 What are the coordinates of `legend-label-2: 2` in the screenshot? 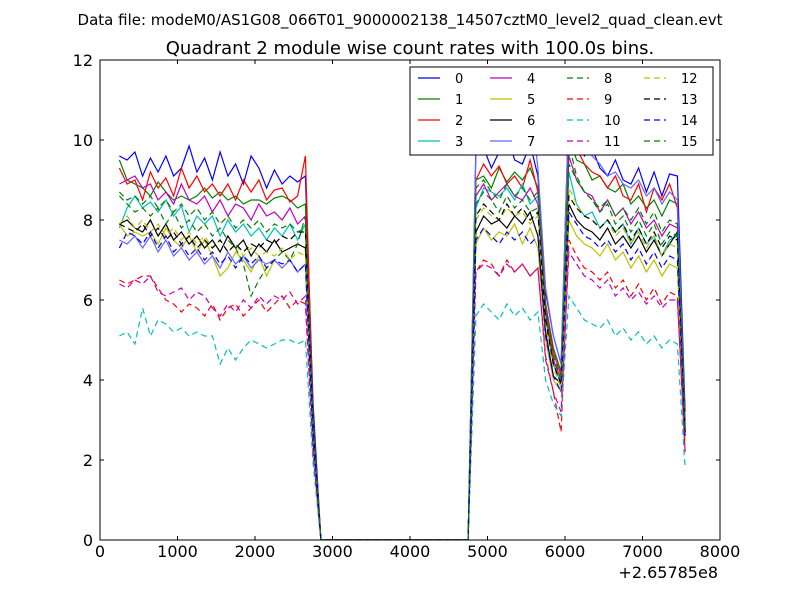 It's located at (459, 121).